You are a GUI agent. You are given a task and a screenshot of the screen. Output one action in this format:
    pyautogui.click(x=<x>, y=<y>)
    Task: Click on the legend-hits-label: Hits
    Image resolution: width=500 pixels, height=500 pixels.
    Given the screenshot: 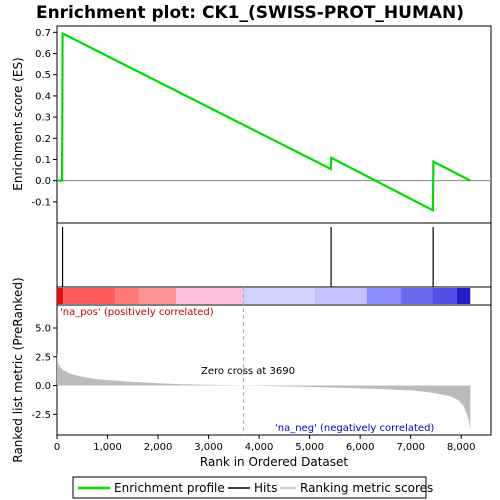 What is the action you would take?
    pyautogui.click(x=265, y=488)
    